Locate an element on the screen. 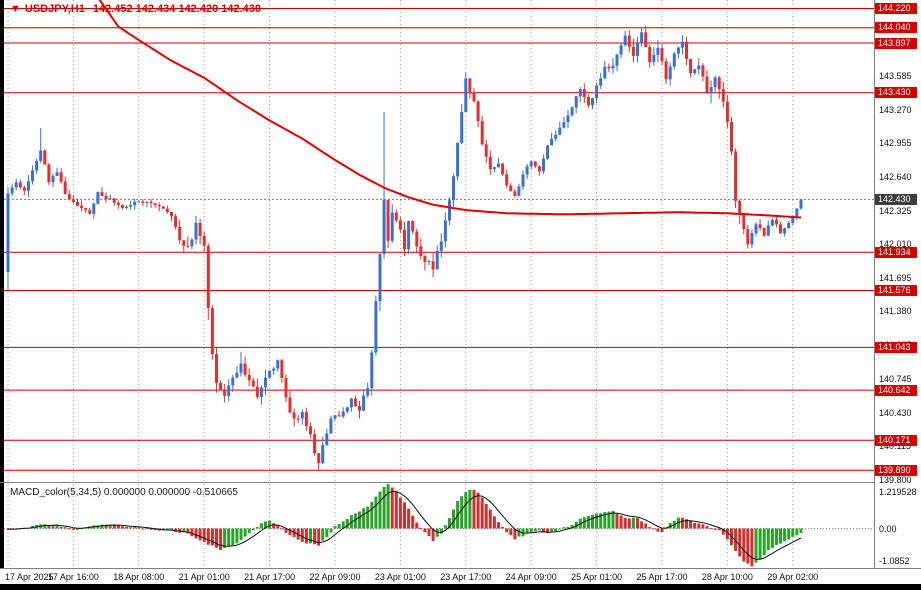 The width and height of the screenshot is (921, 590). price-tick-label: 142.955 is located at coordinates (895, 143).